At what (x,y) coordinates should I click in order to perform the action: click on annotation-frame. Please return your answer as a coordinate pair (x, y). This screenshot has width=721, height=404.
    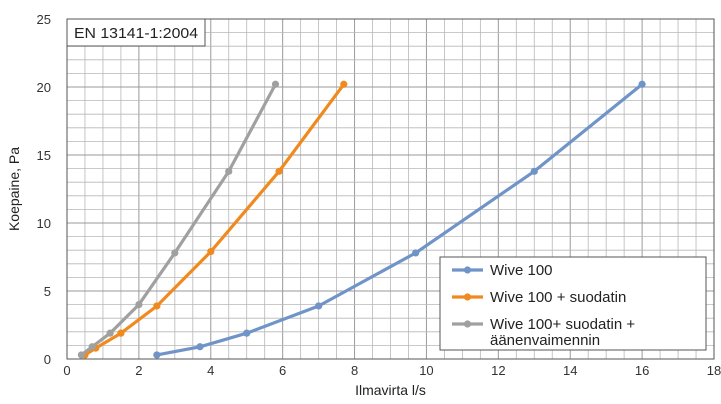
    Looking at the image, I should click on (136, 32).